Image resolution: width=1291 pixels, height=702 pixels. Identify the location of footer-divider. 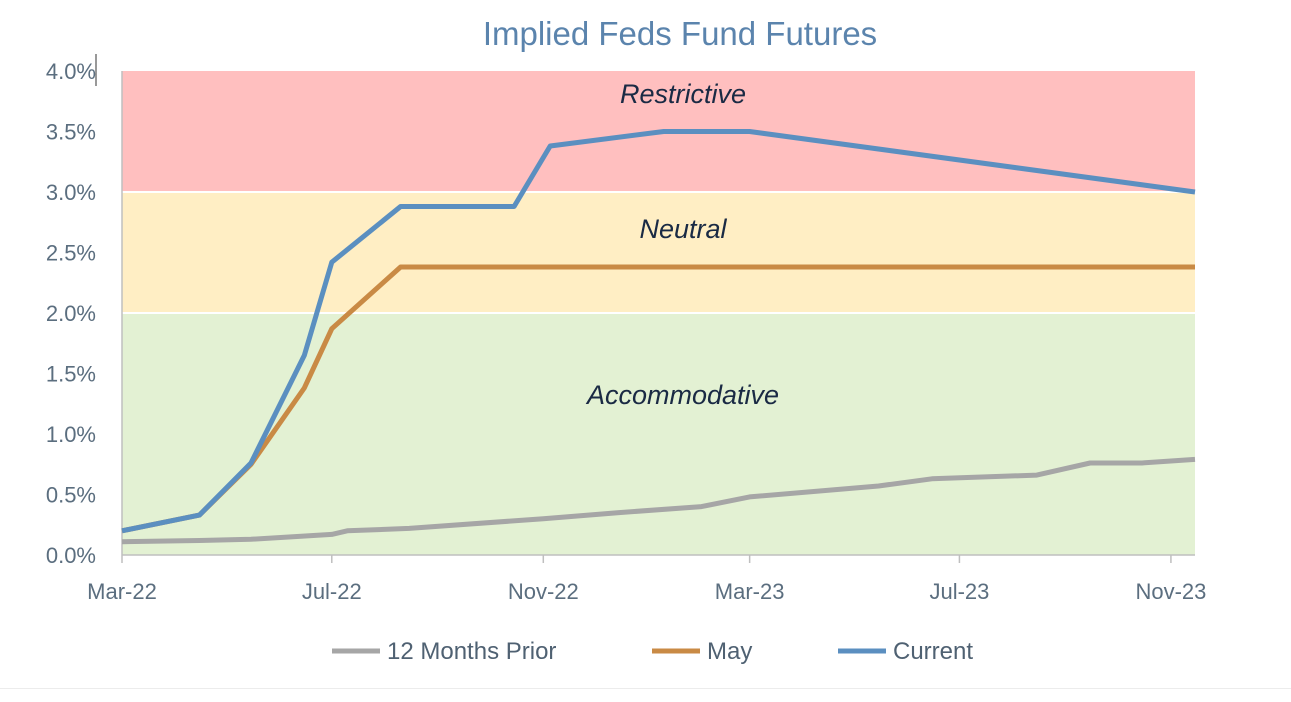
(645, 688).